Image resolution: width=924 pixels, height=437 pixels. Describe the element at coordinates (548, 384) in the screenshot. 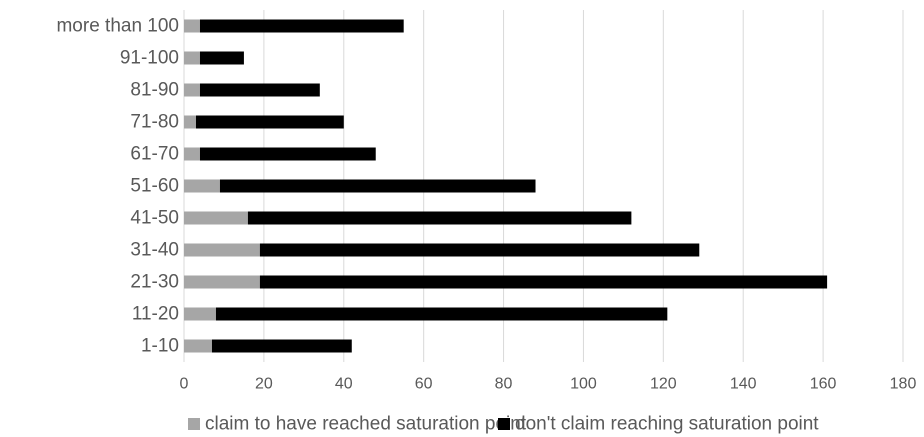

I see `value-axis-labels: 0 20 40 60 80 100 120 140 160 180` at that location.